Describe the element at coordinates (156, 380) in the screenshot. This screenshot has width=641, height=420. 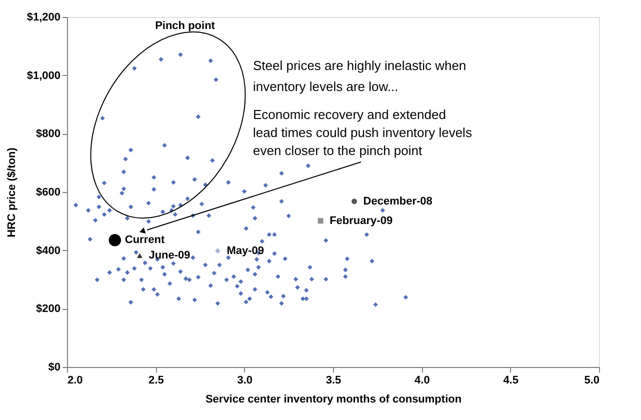
I see `x-tick-label: 2.5` at that location.